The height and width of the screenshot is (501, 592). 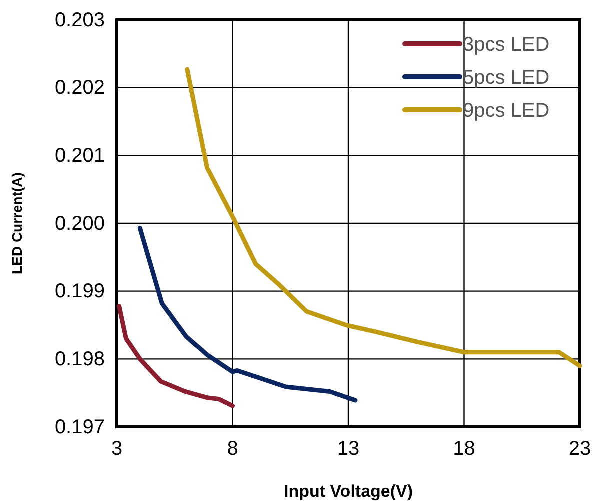 What do you see at coordinates (117, 449) in the screenshot?
I see `x-tick-label: 3` at bounding box center [117, 449].